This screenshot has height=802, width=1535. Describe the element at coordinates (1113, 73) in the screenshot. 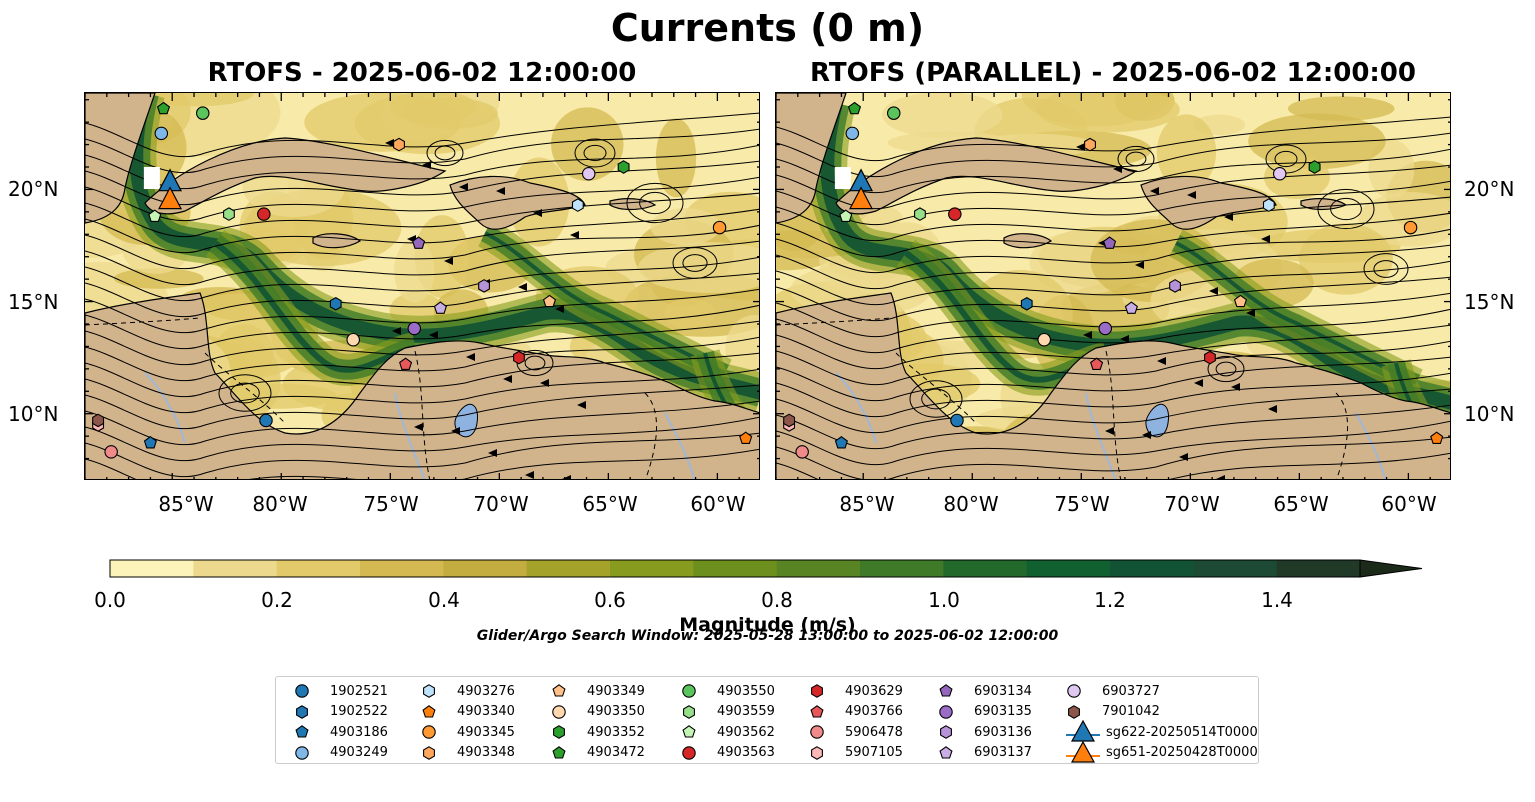

I see `panel-title-rtofs-parallel: RTOFS (PARALLEL) - 2025-06-02 12:00:00` at that location.